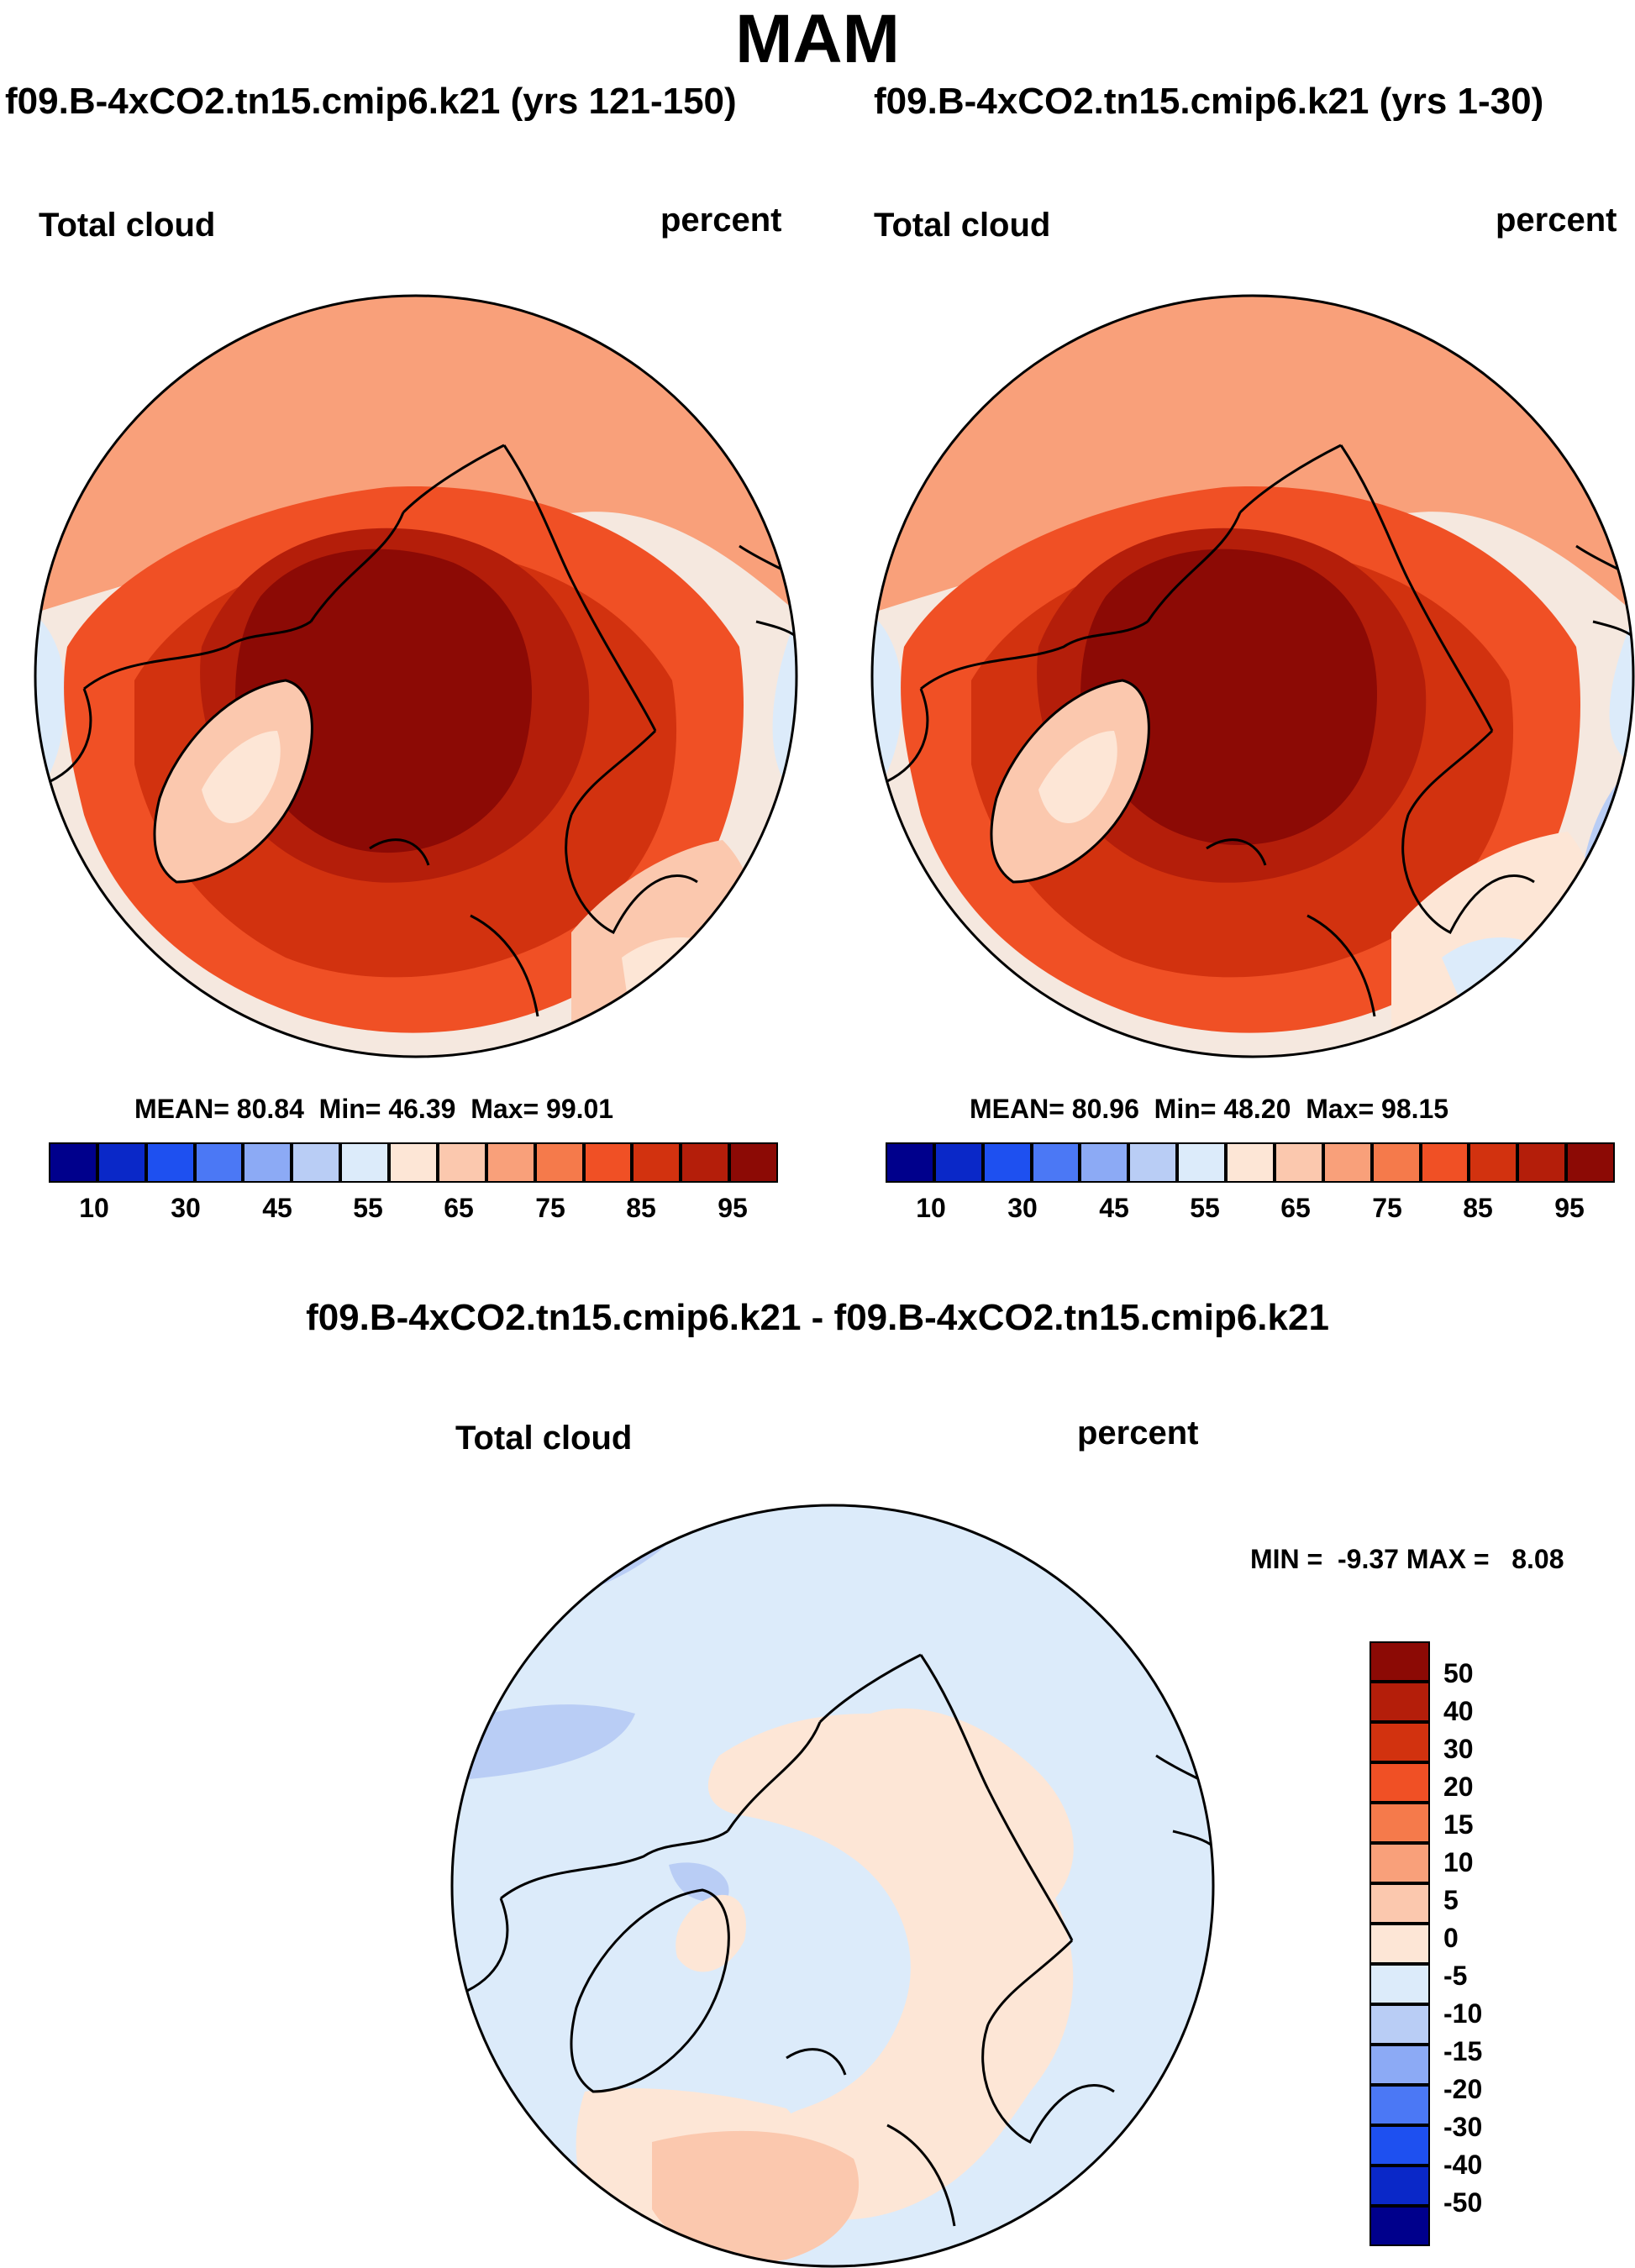 The image size is (1635, 2268). I want to click on panel-1-colorbar, so click(414, 1162).